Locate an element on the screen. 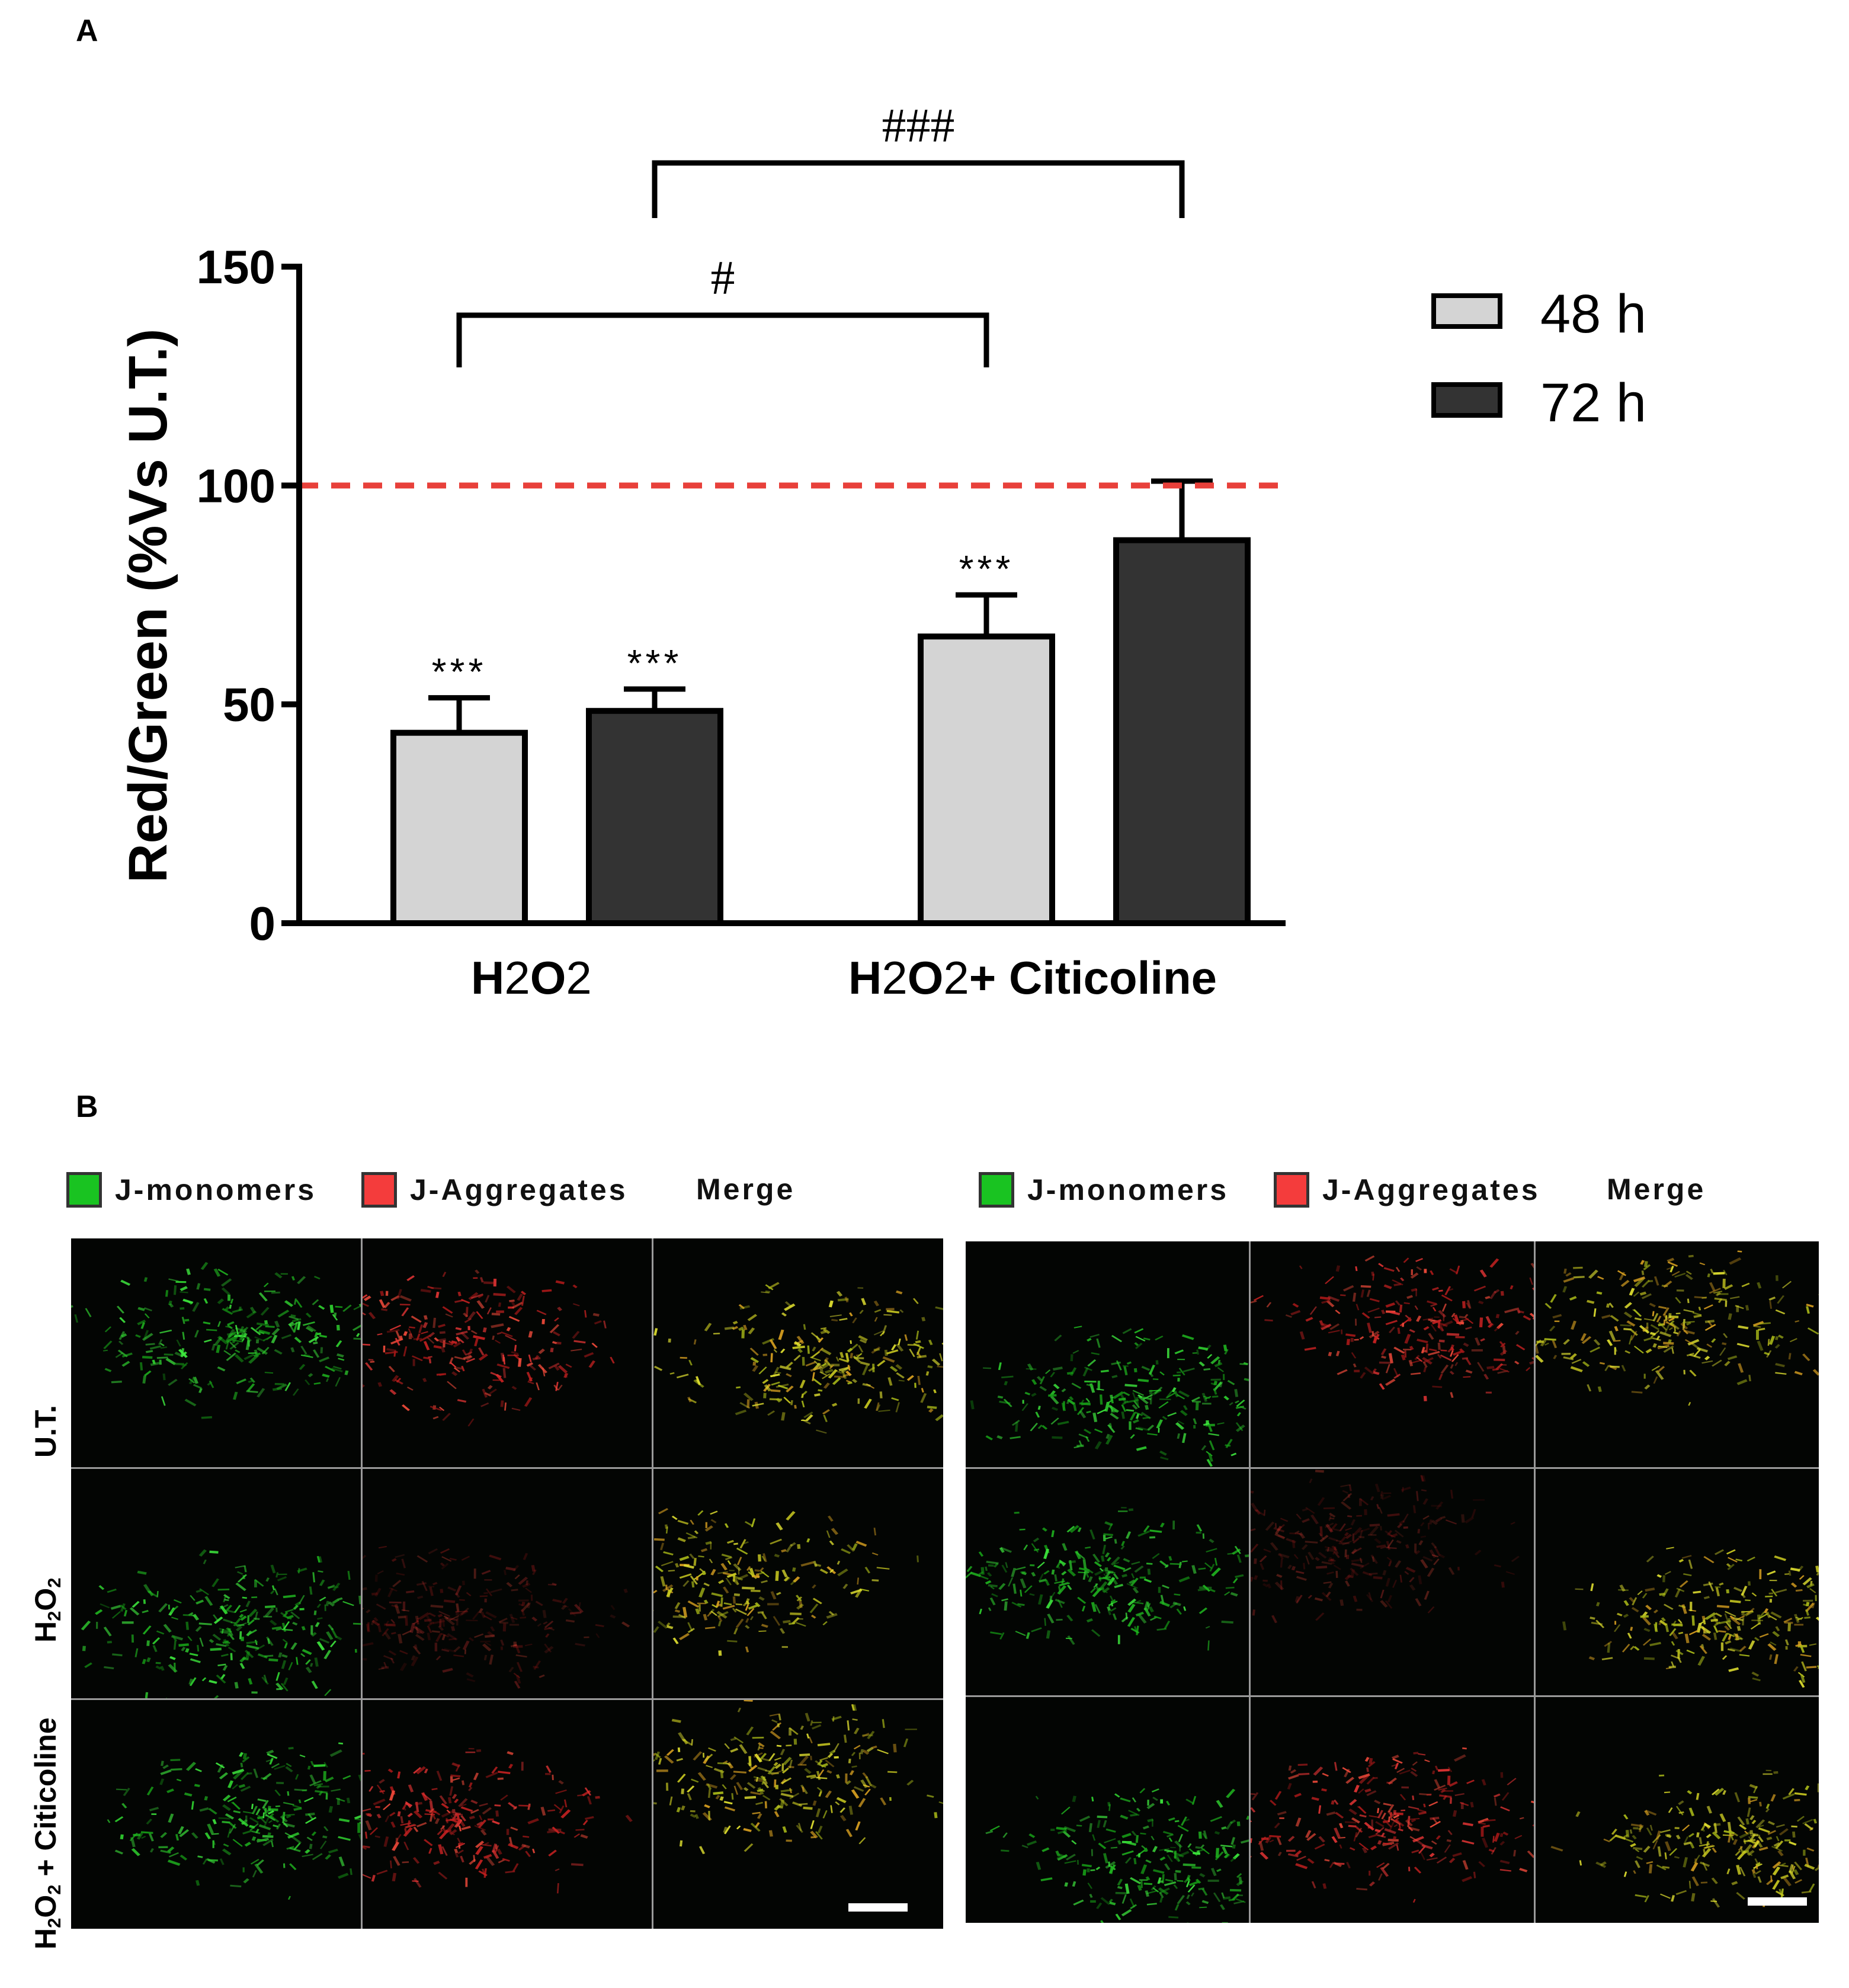  panel-a-label: A is located at coordinates (87, 31).